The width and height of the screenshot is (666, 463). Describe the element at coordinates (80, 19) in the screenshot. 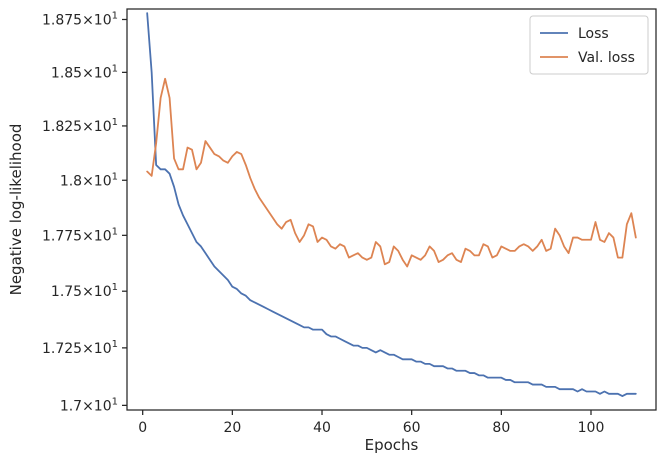

I see `y-tick-label: 1.875×10¹` at that location.